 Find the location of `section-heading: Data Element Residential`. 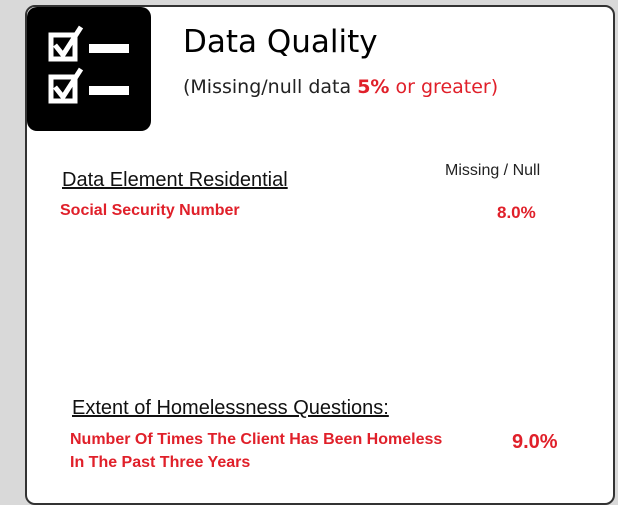

section-heading: Data Element Residential is located at coordinates (175, 180).